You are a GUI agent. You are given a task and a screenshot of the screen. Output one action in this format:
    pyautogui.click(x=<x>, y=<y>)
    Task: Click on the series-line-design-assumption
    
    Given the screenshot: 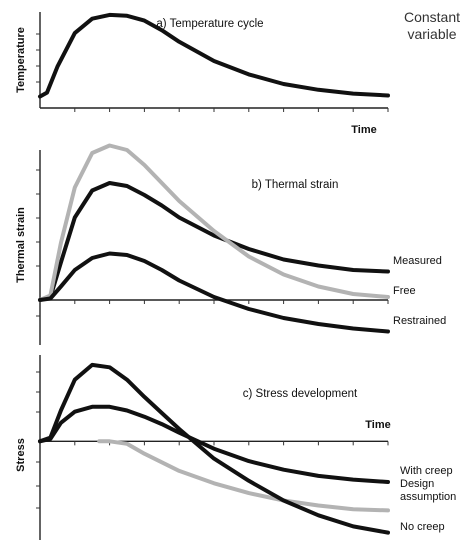 What is the action you would take?
    pyautogui.click(x=243, y=476)
    